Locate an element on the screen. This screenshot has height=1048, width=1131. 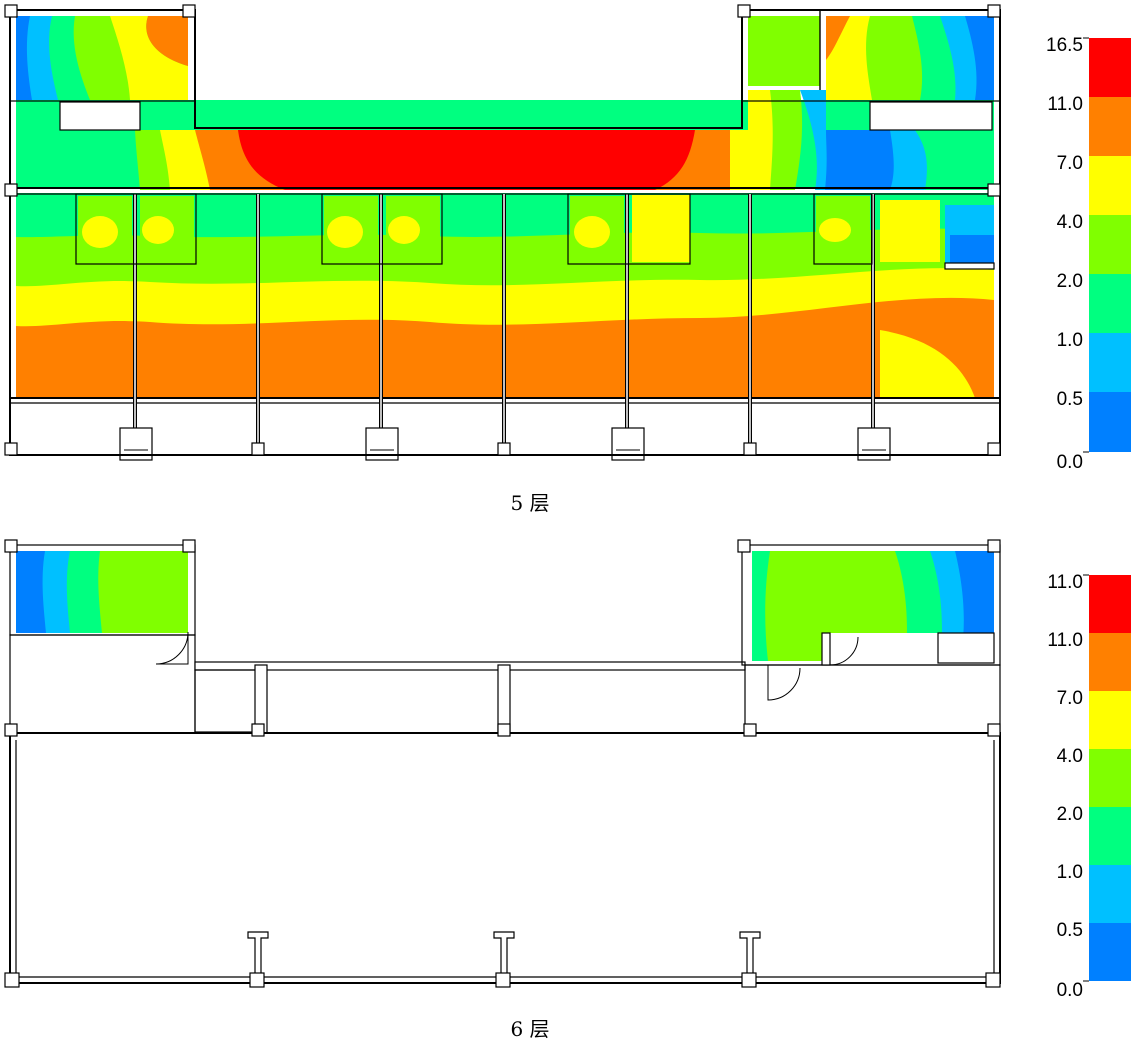
legend-6-tick: 1.0 is located at coordinates (1070, 872).